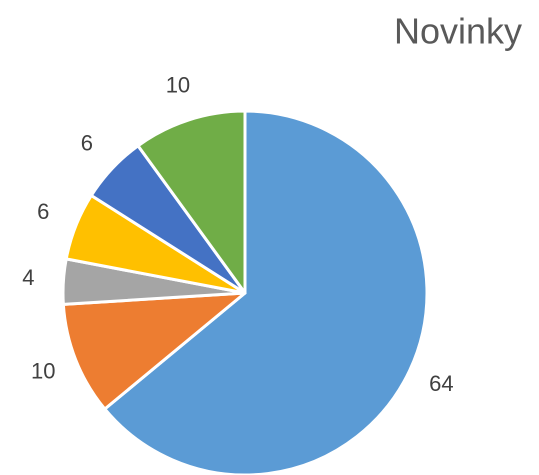 The height and width of the screenshot is (475, 539). What do you see at coordinates (28, 277) in the screenshot?
I see `data-label: 4` at bounding box center [28, 277].